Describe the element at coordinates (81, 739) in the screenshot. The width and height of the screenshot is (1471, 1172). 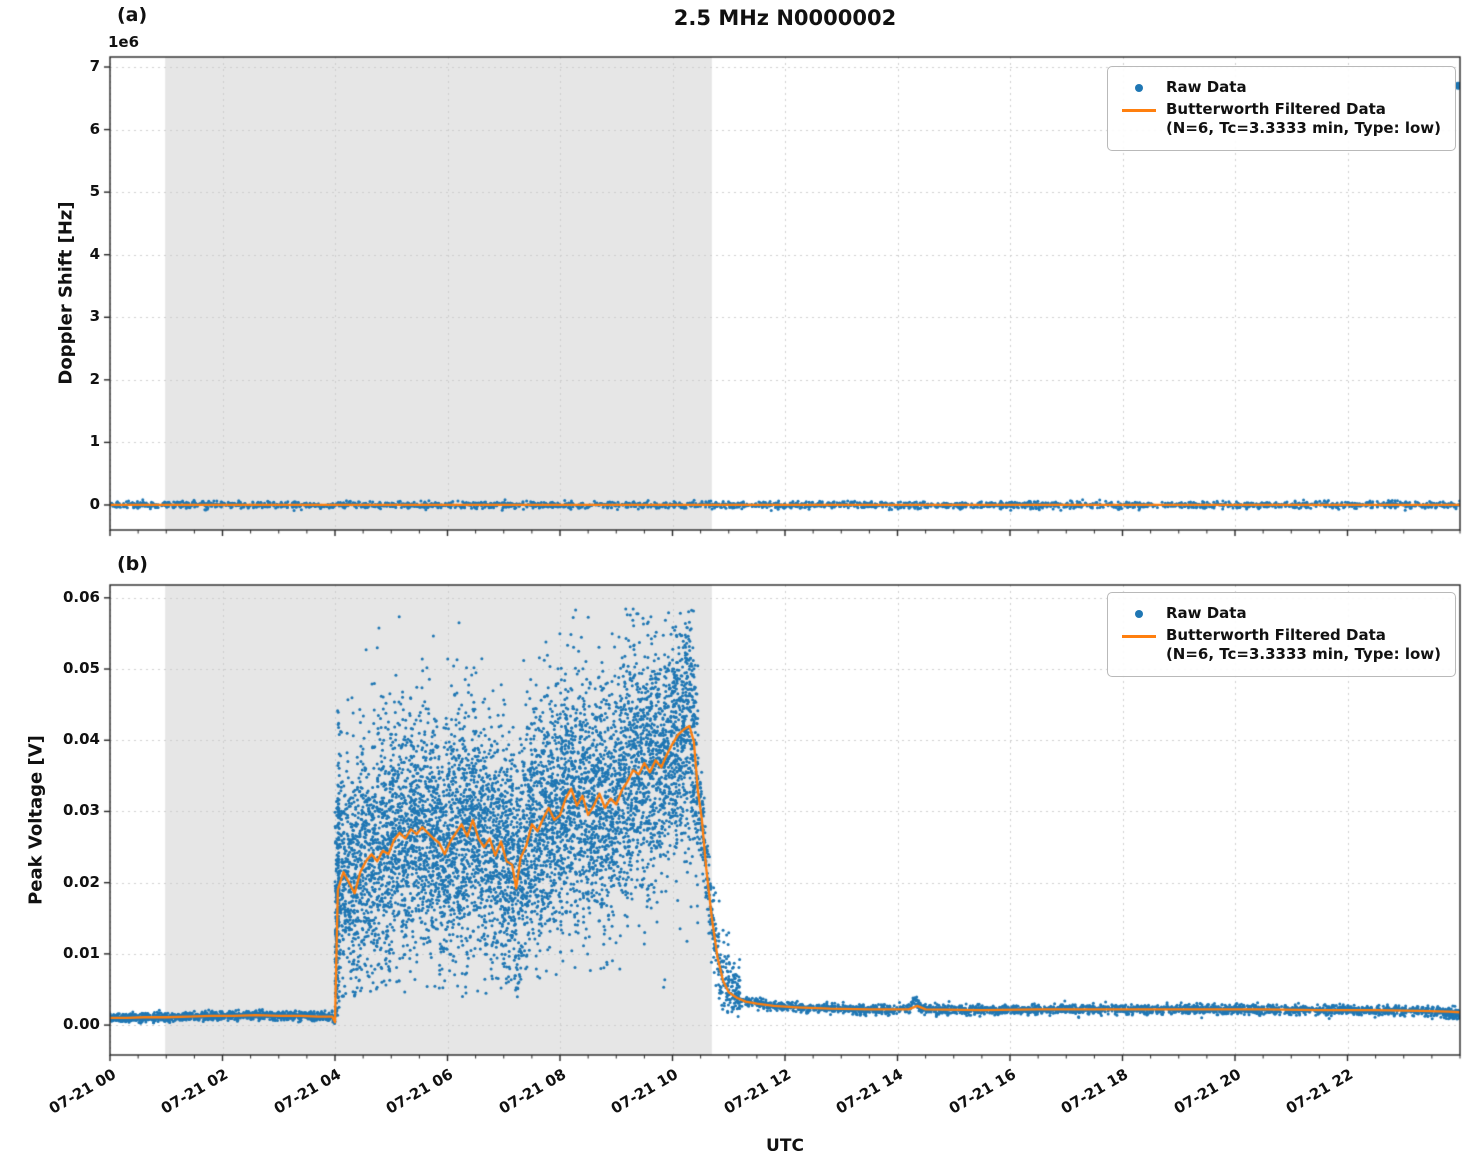
I see `y-tick-label: 0.04` at that location.